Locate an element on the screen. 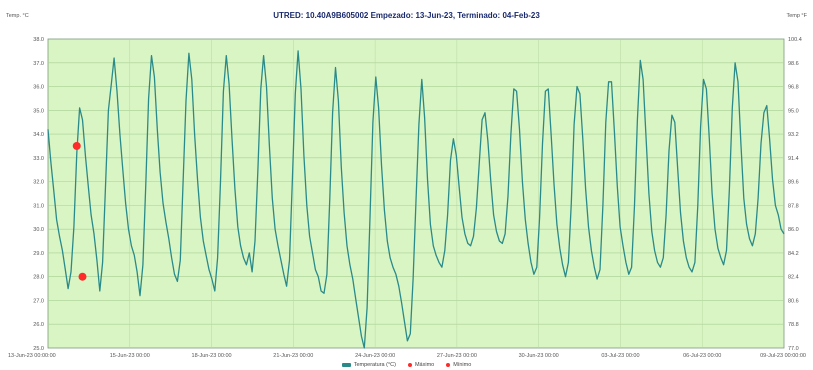 The image size is (813, 370). x-tick-label: 21-Jun-23 00:00 is located at coordinates (293, 356).